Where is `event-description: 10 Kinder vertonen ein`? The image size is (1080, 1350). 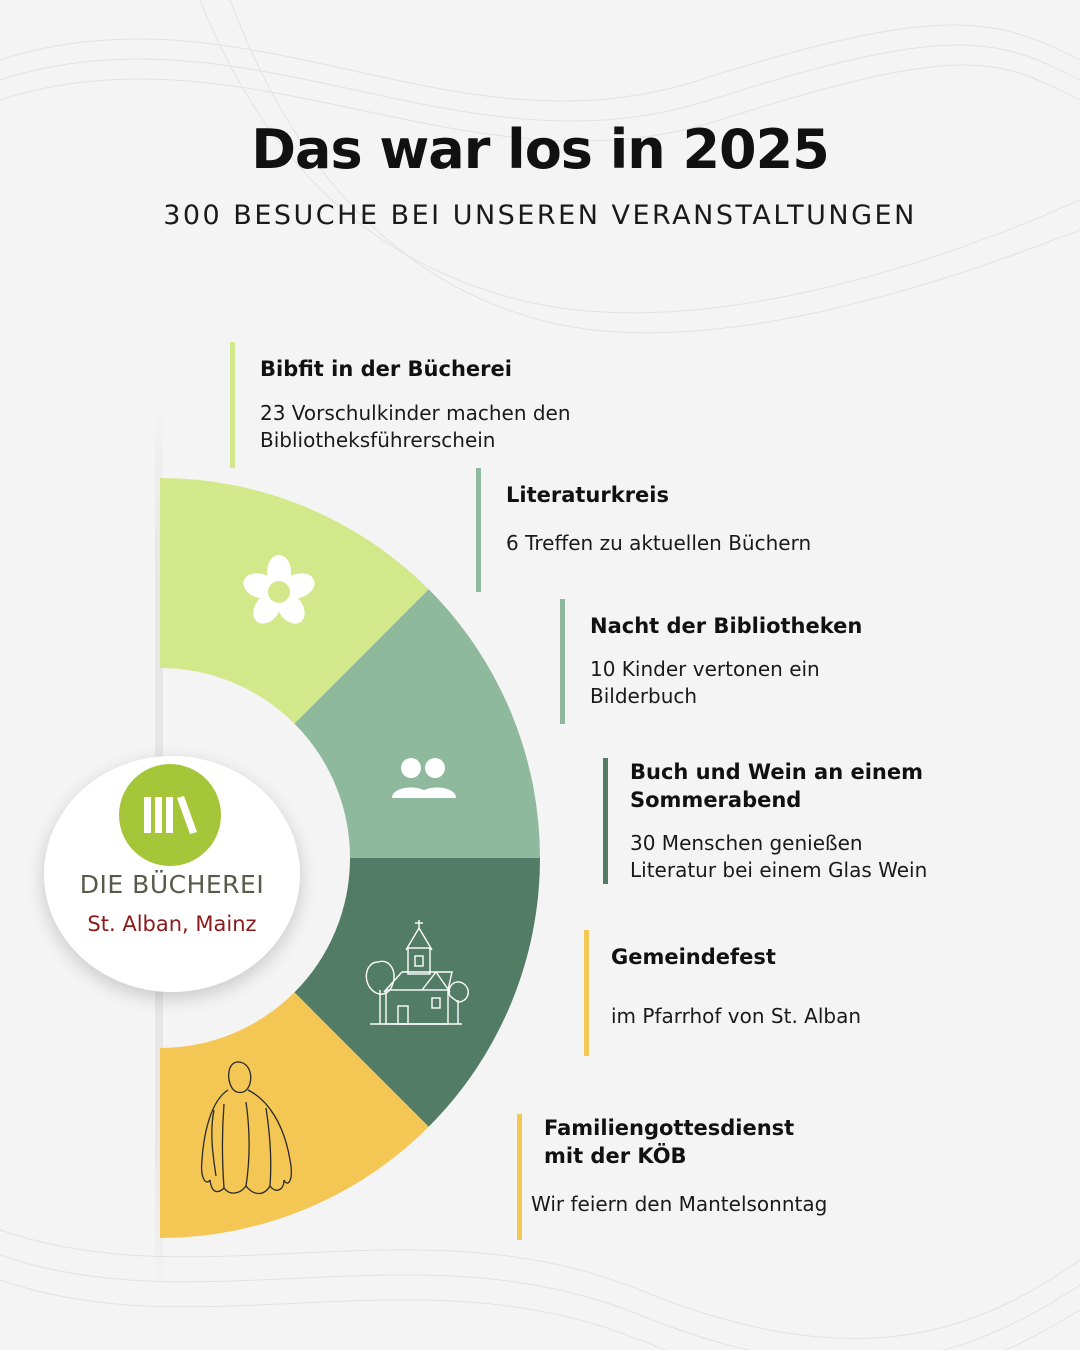 event-description: 10 Kinder vertonen ein is located at coordinates (705, 669).